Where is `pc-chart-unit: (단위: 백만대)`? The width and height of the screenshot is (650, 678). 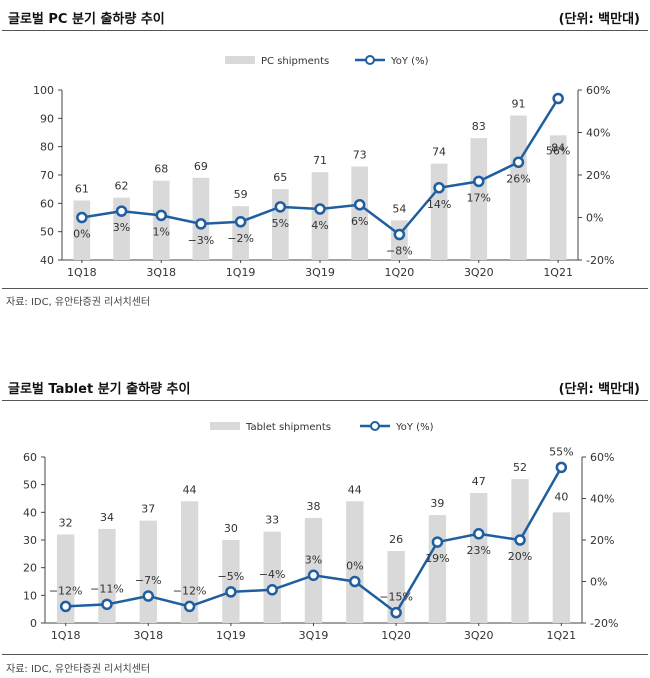
pc-chart-unit: (단위: 백만대) is located at coordinates (599, 19).